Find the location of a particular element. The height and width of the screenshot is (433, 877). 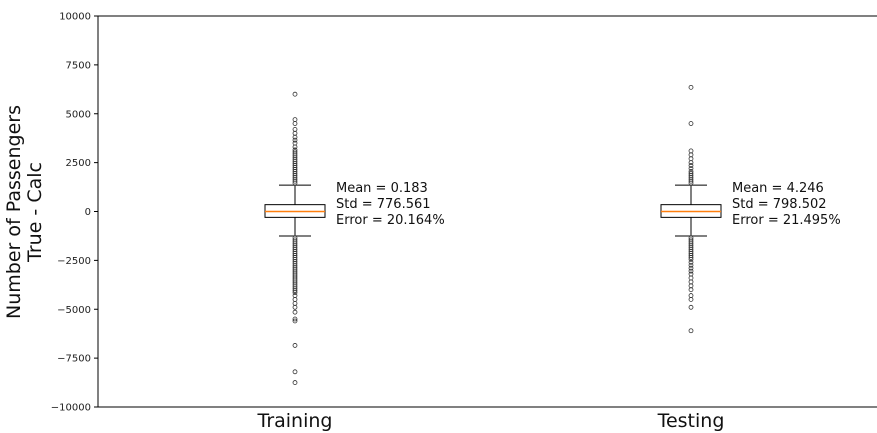

stat-annotation: Mean = 0.183 is located at coordinates (382, 188).